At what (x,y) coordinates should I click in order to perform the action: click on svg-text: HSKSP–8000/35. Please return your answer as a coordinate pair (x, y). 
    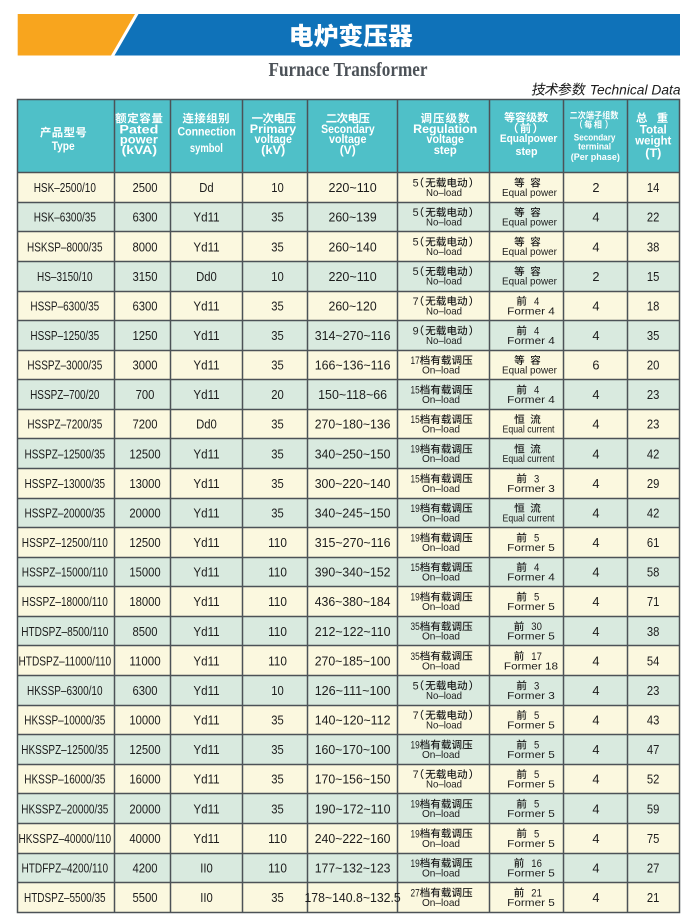
    Looking at the image, I should click on (65, 246).